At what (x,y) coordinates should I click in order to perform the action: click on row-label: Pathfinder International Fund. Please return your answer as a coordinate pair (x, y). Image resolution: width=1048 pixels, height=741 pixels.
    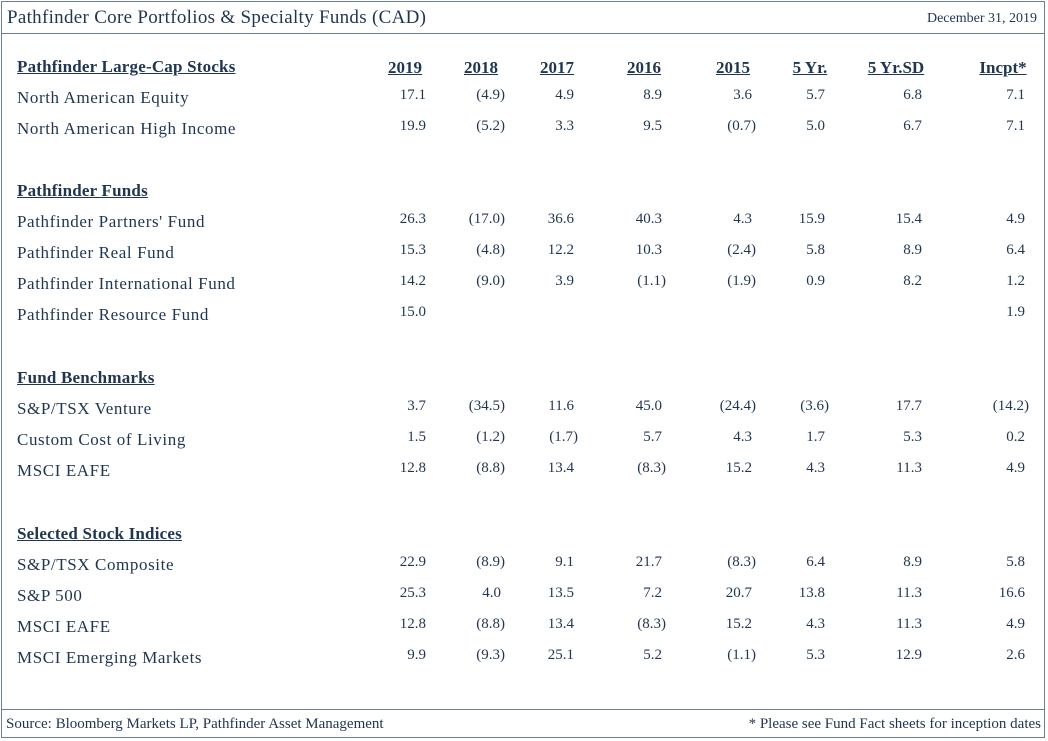
    Looking at the image, I should click on (126, 283).